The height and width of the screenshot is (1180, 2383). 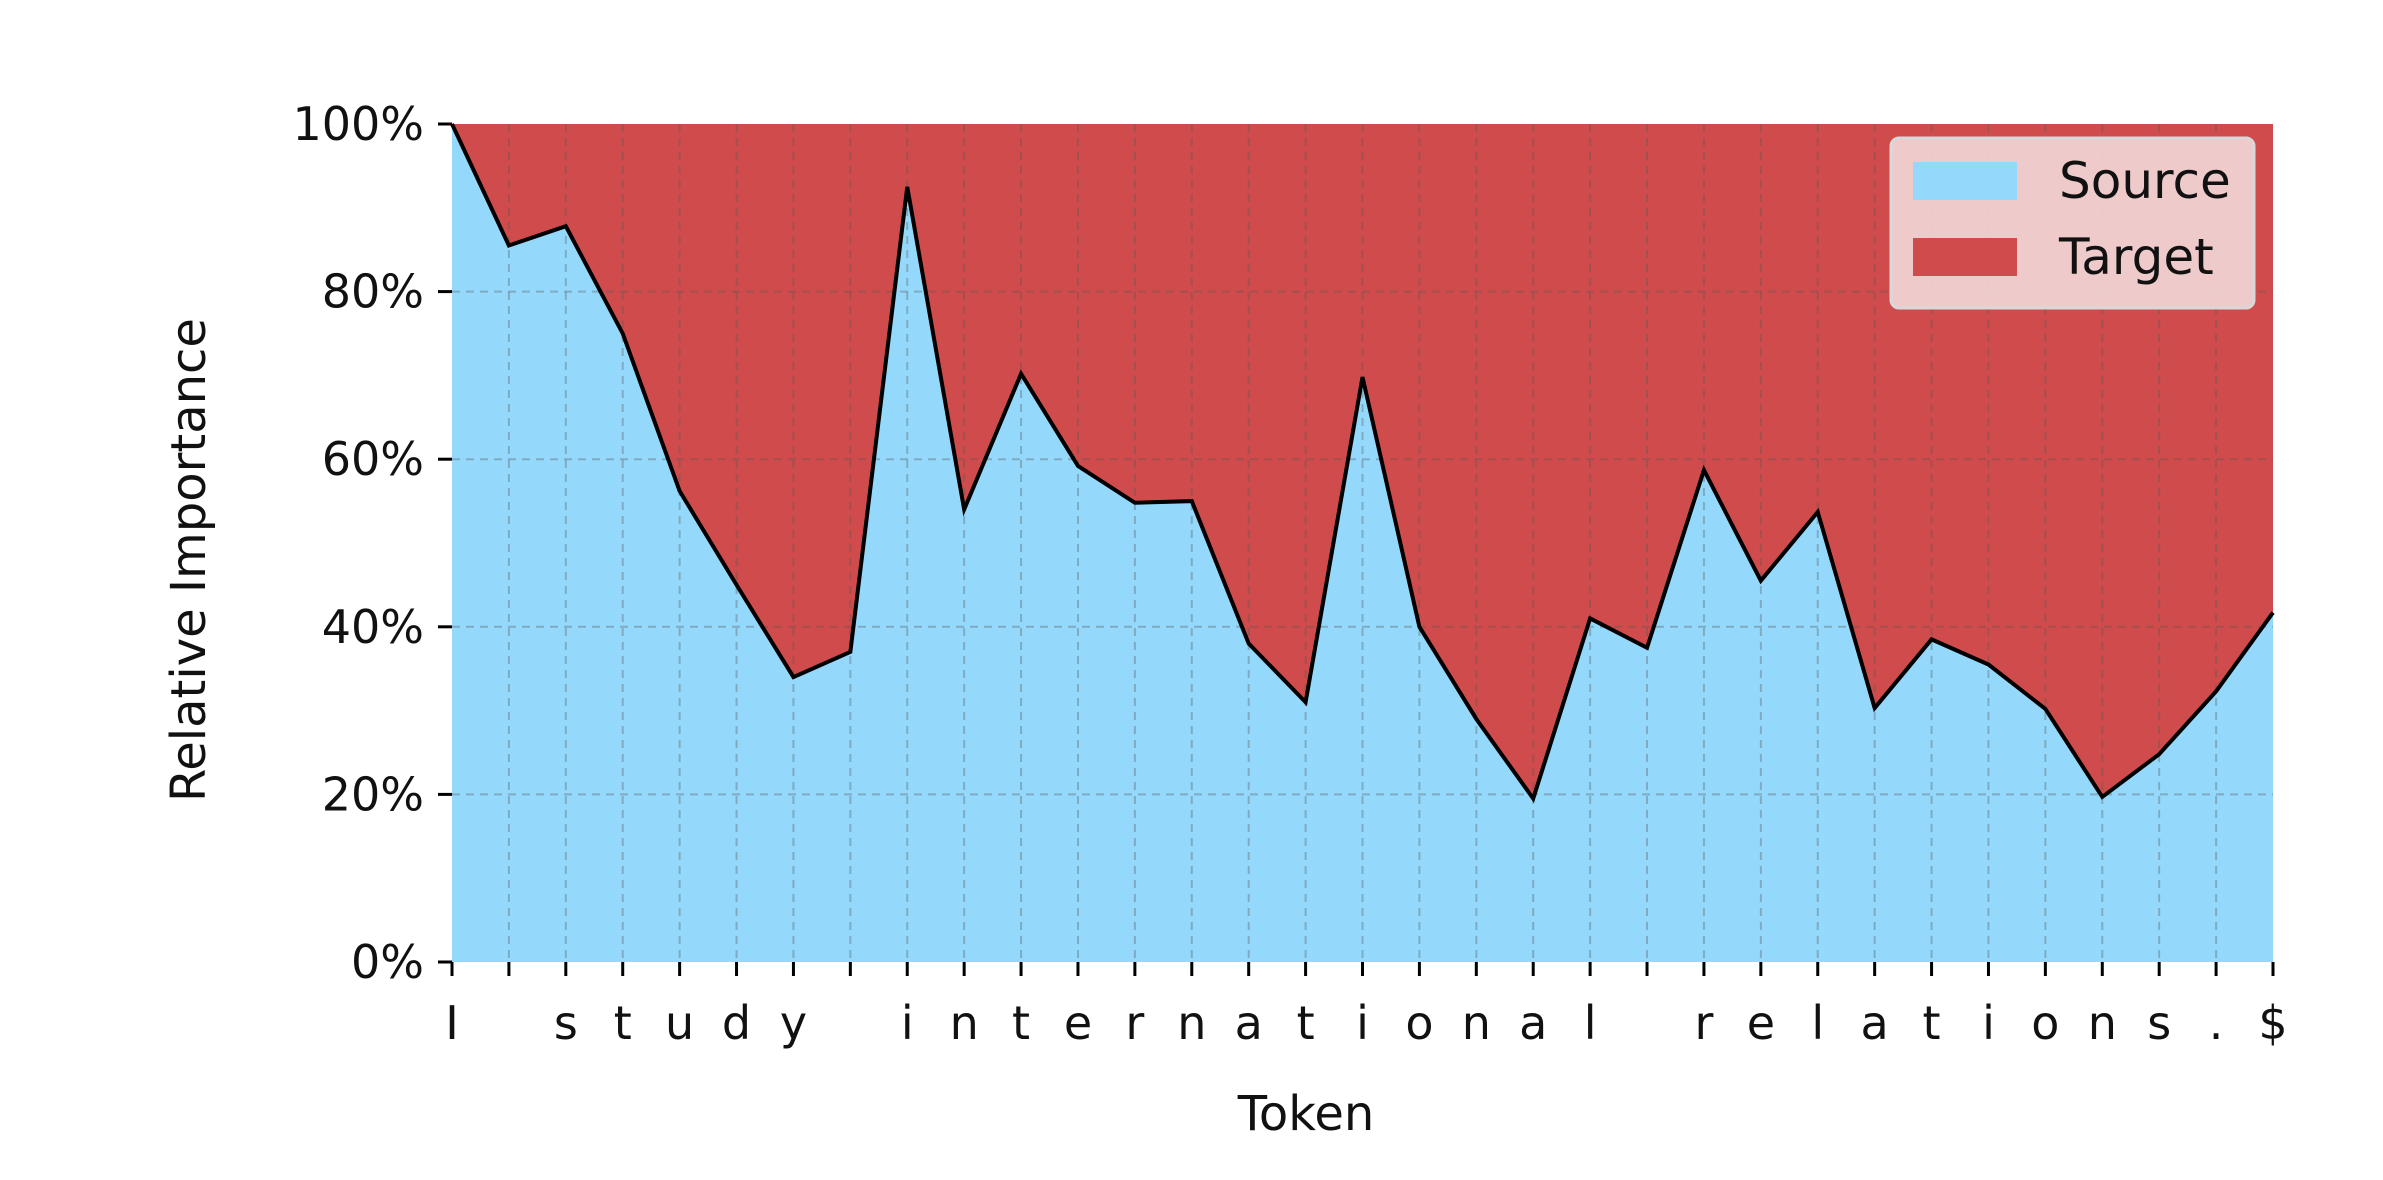 What do you see at coordinates (373, 292) in the screenshot?
I see `y-tick-label: 80%` at bounding box center [373, 292].